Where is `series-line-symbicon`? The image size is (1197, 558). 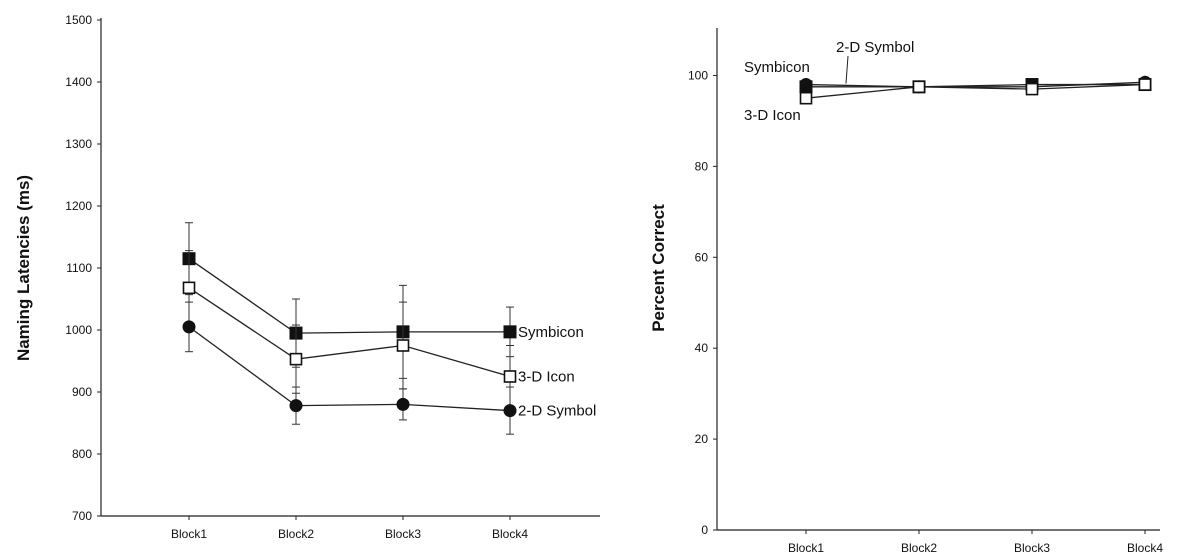
series-line-symbicon is located at coordinates (349, 296).